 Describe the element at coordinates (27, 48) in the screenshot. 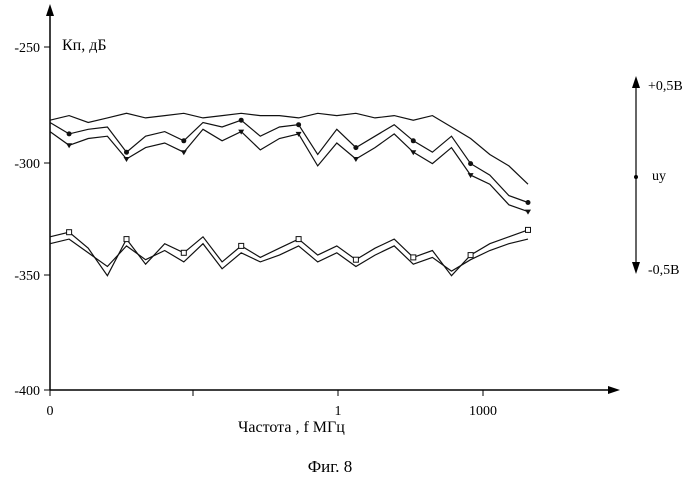

I see `y-tick-label: -250` at that location.